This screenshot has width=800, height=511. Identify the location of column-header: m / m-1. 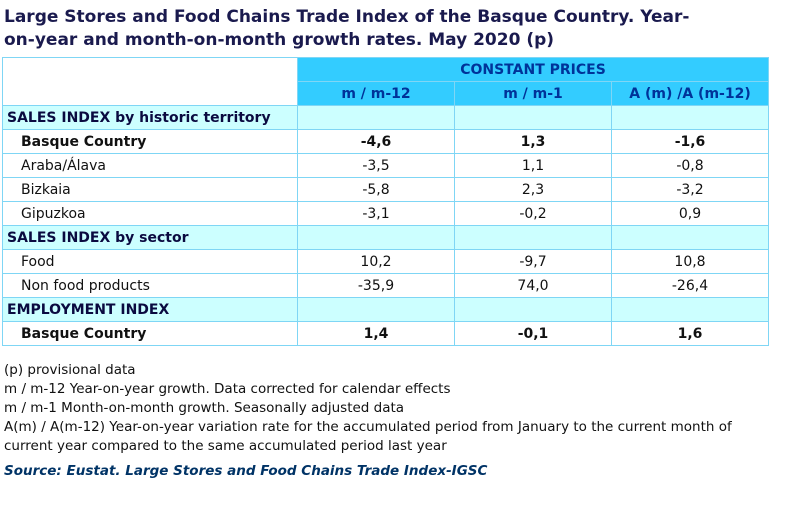
(533, 93).